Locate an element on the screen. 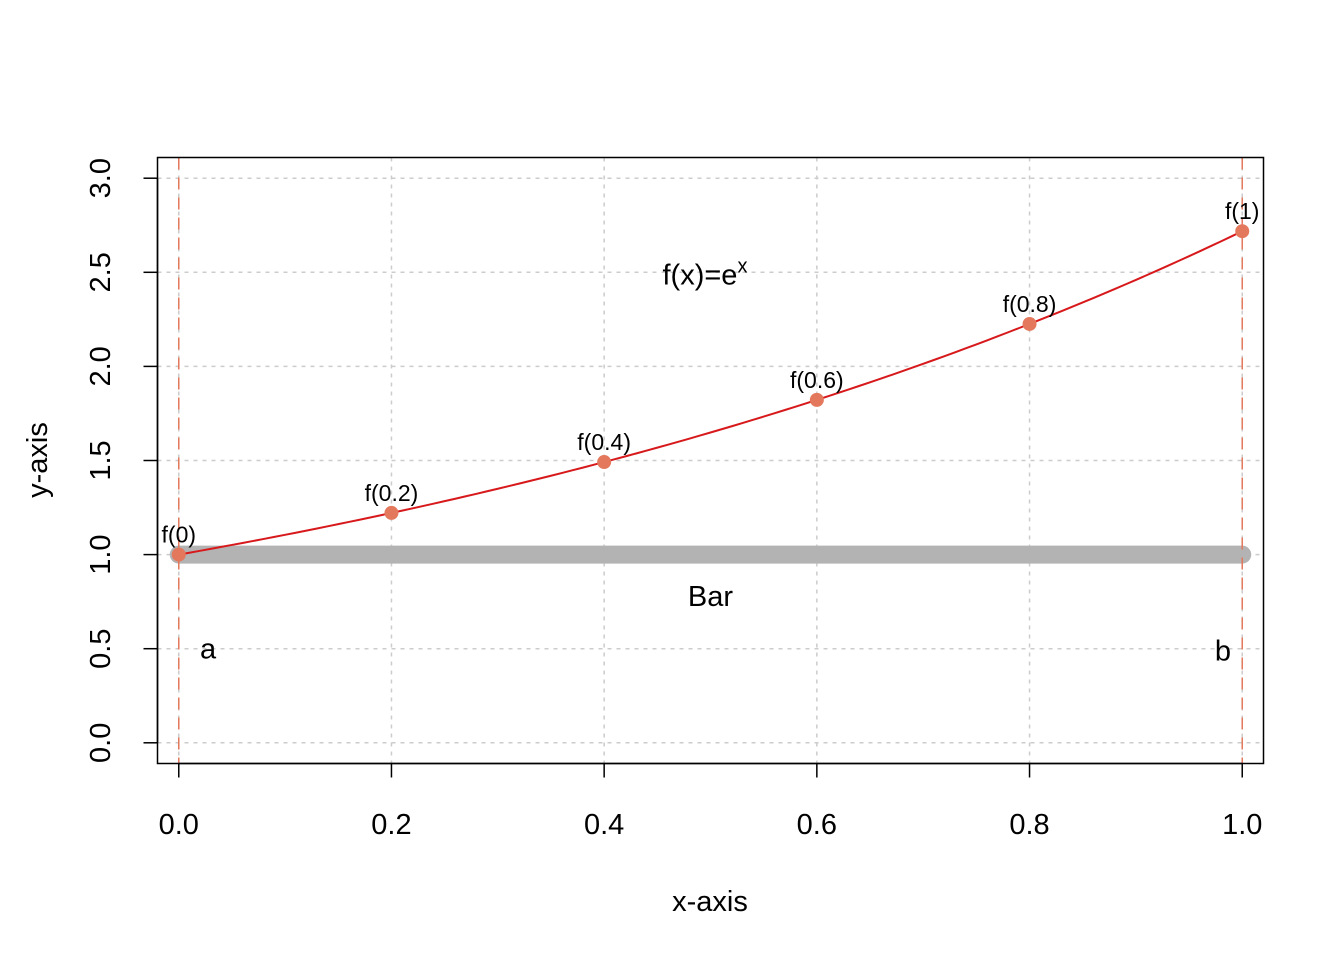 This screenshot has height=960, width=1344. y-tick-label: 2.5 is located at coordinates (101, 272).